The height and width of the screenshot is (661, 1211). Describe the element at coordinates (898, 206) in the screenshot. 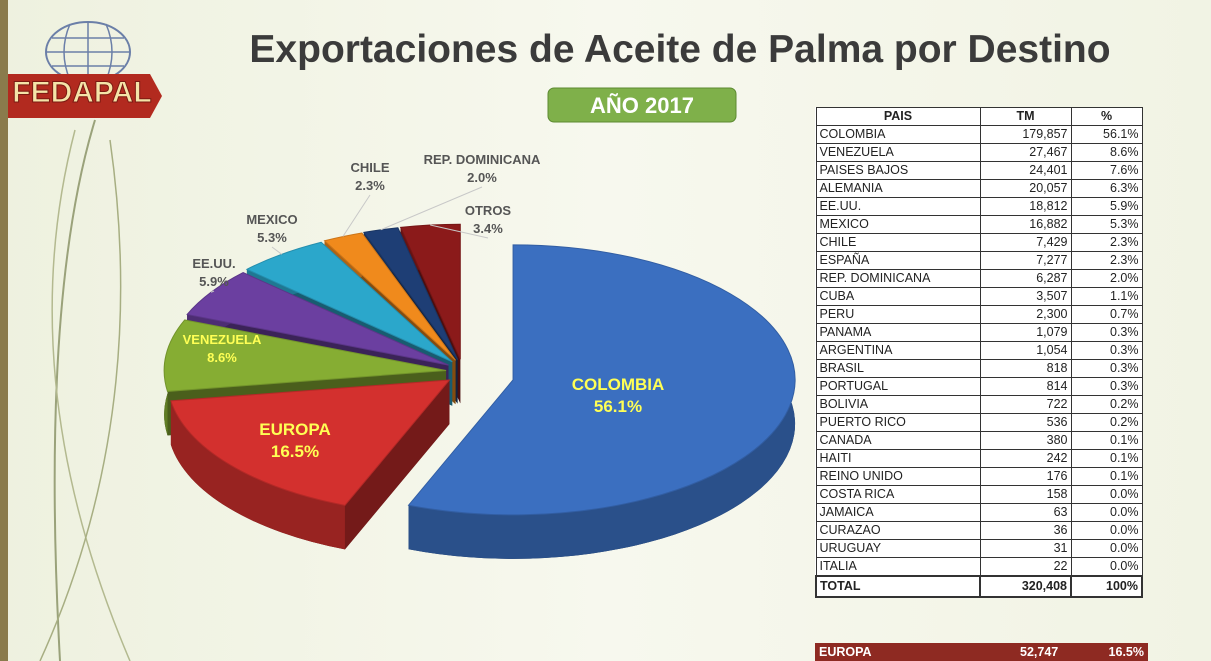

I see `table-cell: EE.UU.` at that location.